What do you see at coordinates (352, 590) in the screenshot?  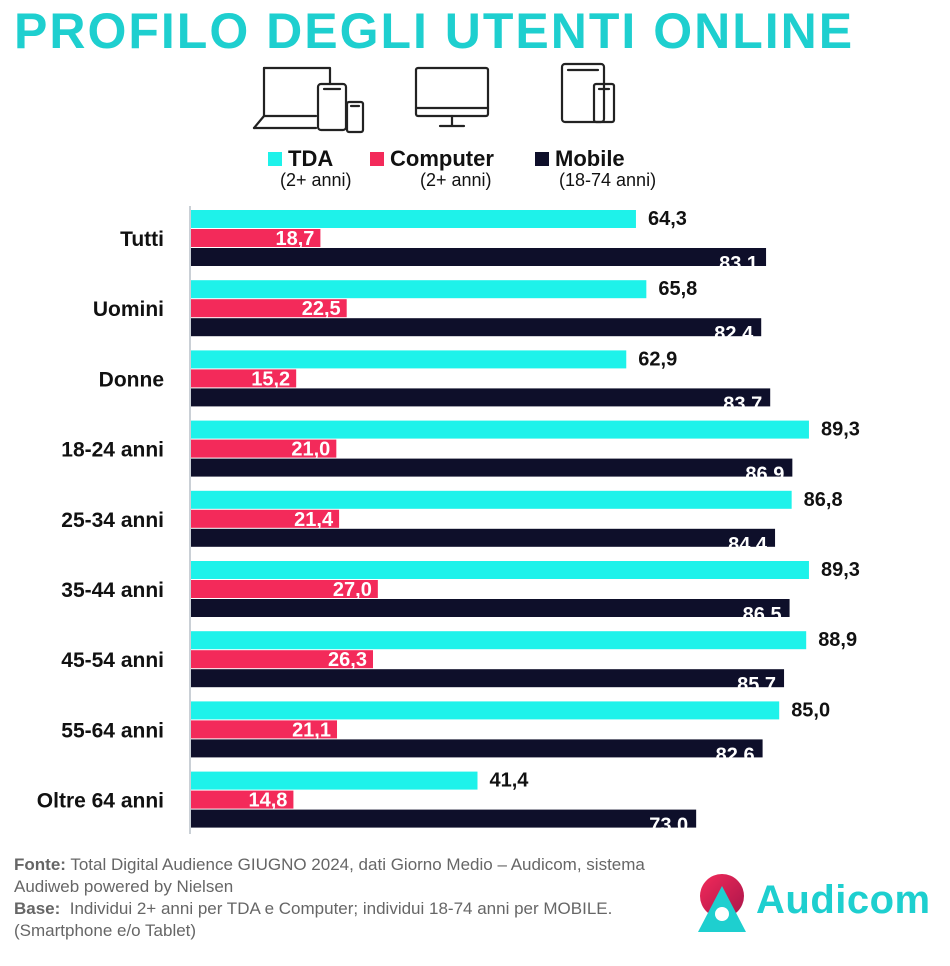 I see `data-label-computer: 27,0` at bounding box center [352, 590].